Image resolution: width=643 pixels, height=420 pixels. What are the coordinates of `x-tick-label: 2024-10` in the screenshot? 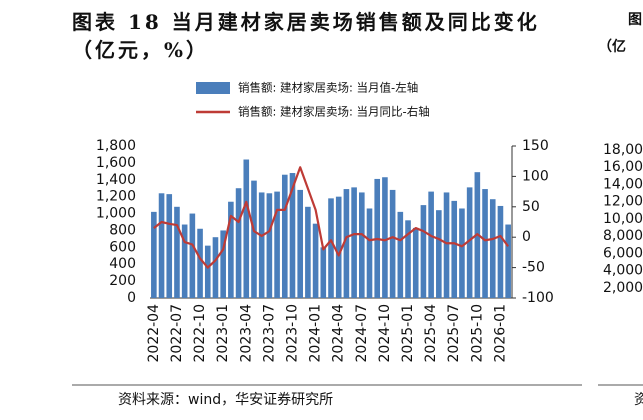 It's located at (385, 333).